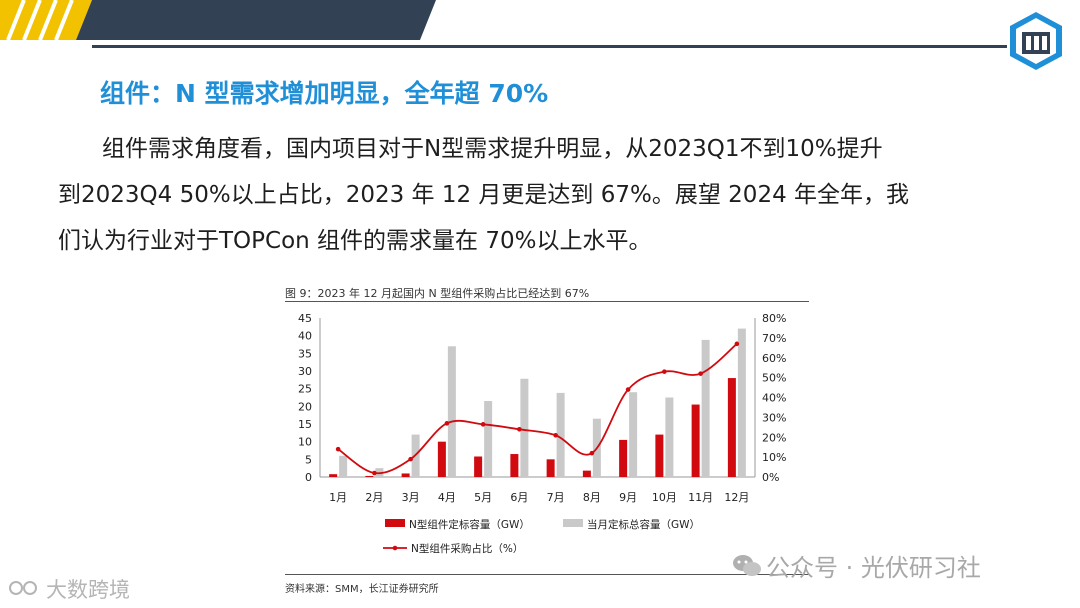 This screenshot has height=608, width=1080. What do you see at coordinates (556, 497) in the screenshot?
I see `x-tick-label: 7月` at bounding box center [556, 497].